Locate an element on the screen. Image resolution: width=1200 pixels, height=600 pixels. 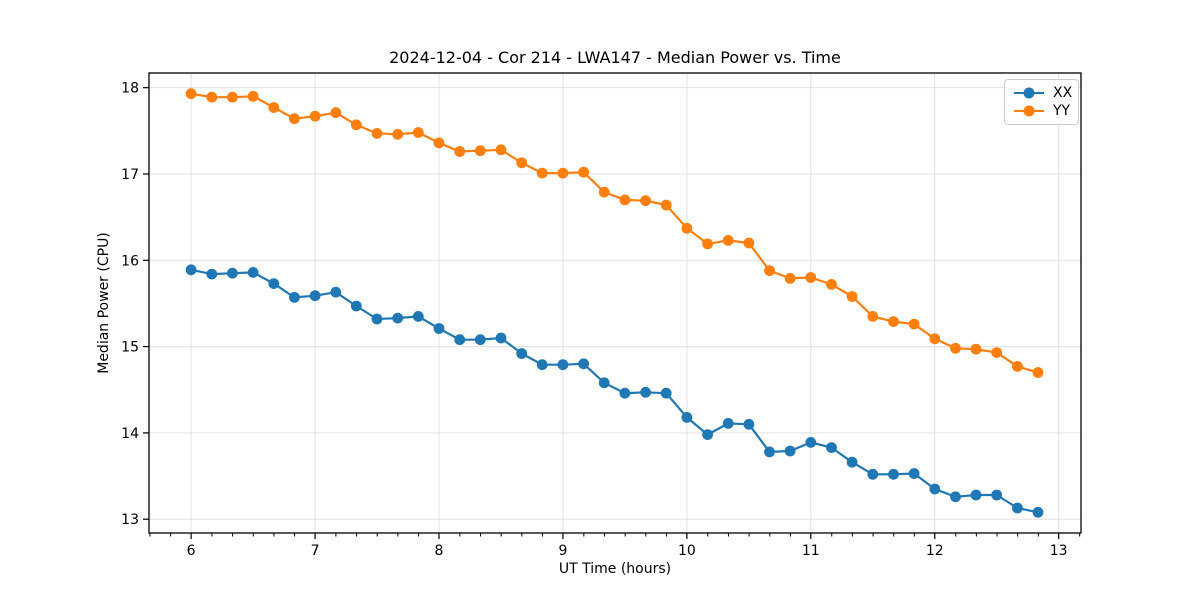
legend-item-xx: XX is located at coordinates (1043, 93).